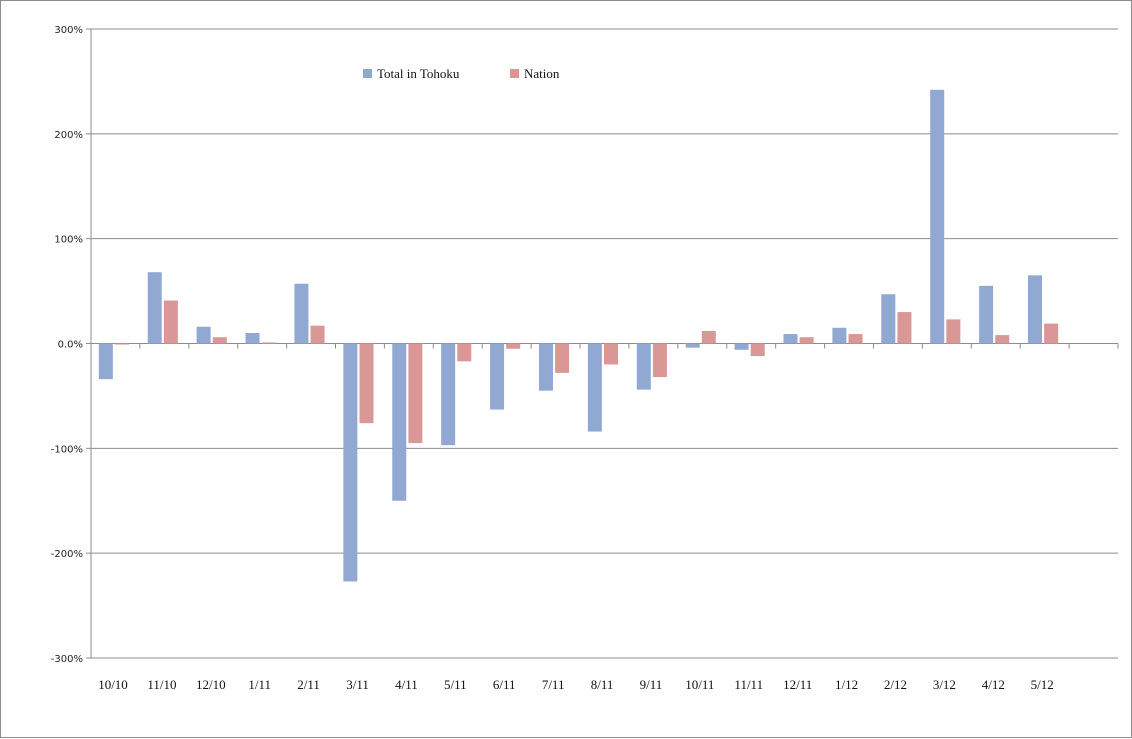 The height and width of the screenshot is (739, 1132). What do you see at coordinates (113, 684) in the screenshot?
I see `x-tick-label: 10/10` at bounding box center [113, 684].